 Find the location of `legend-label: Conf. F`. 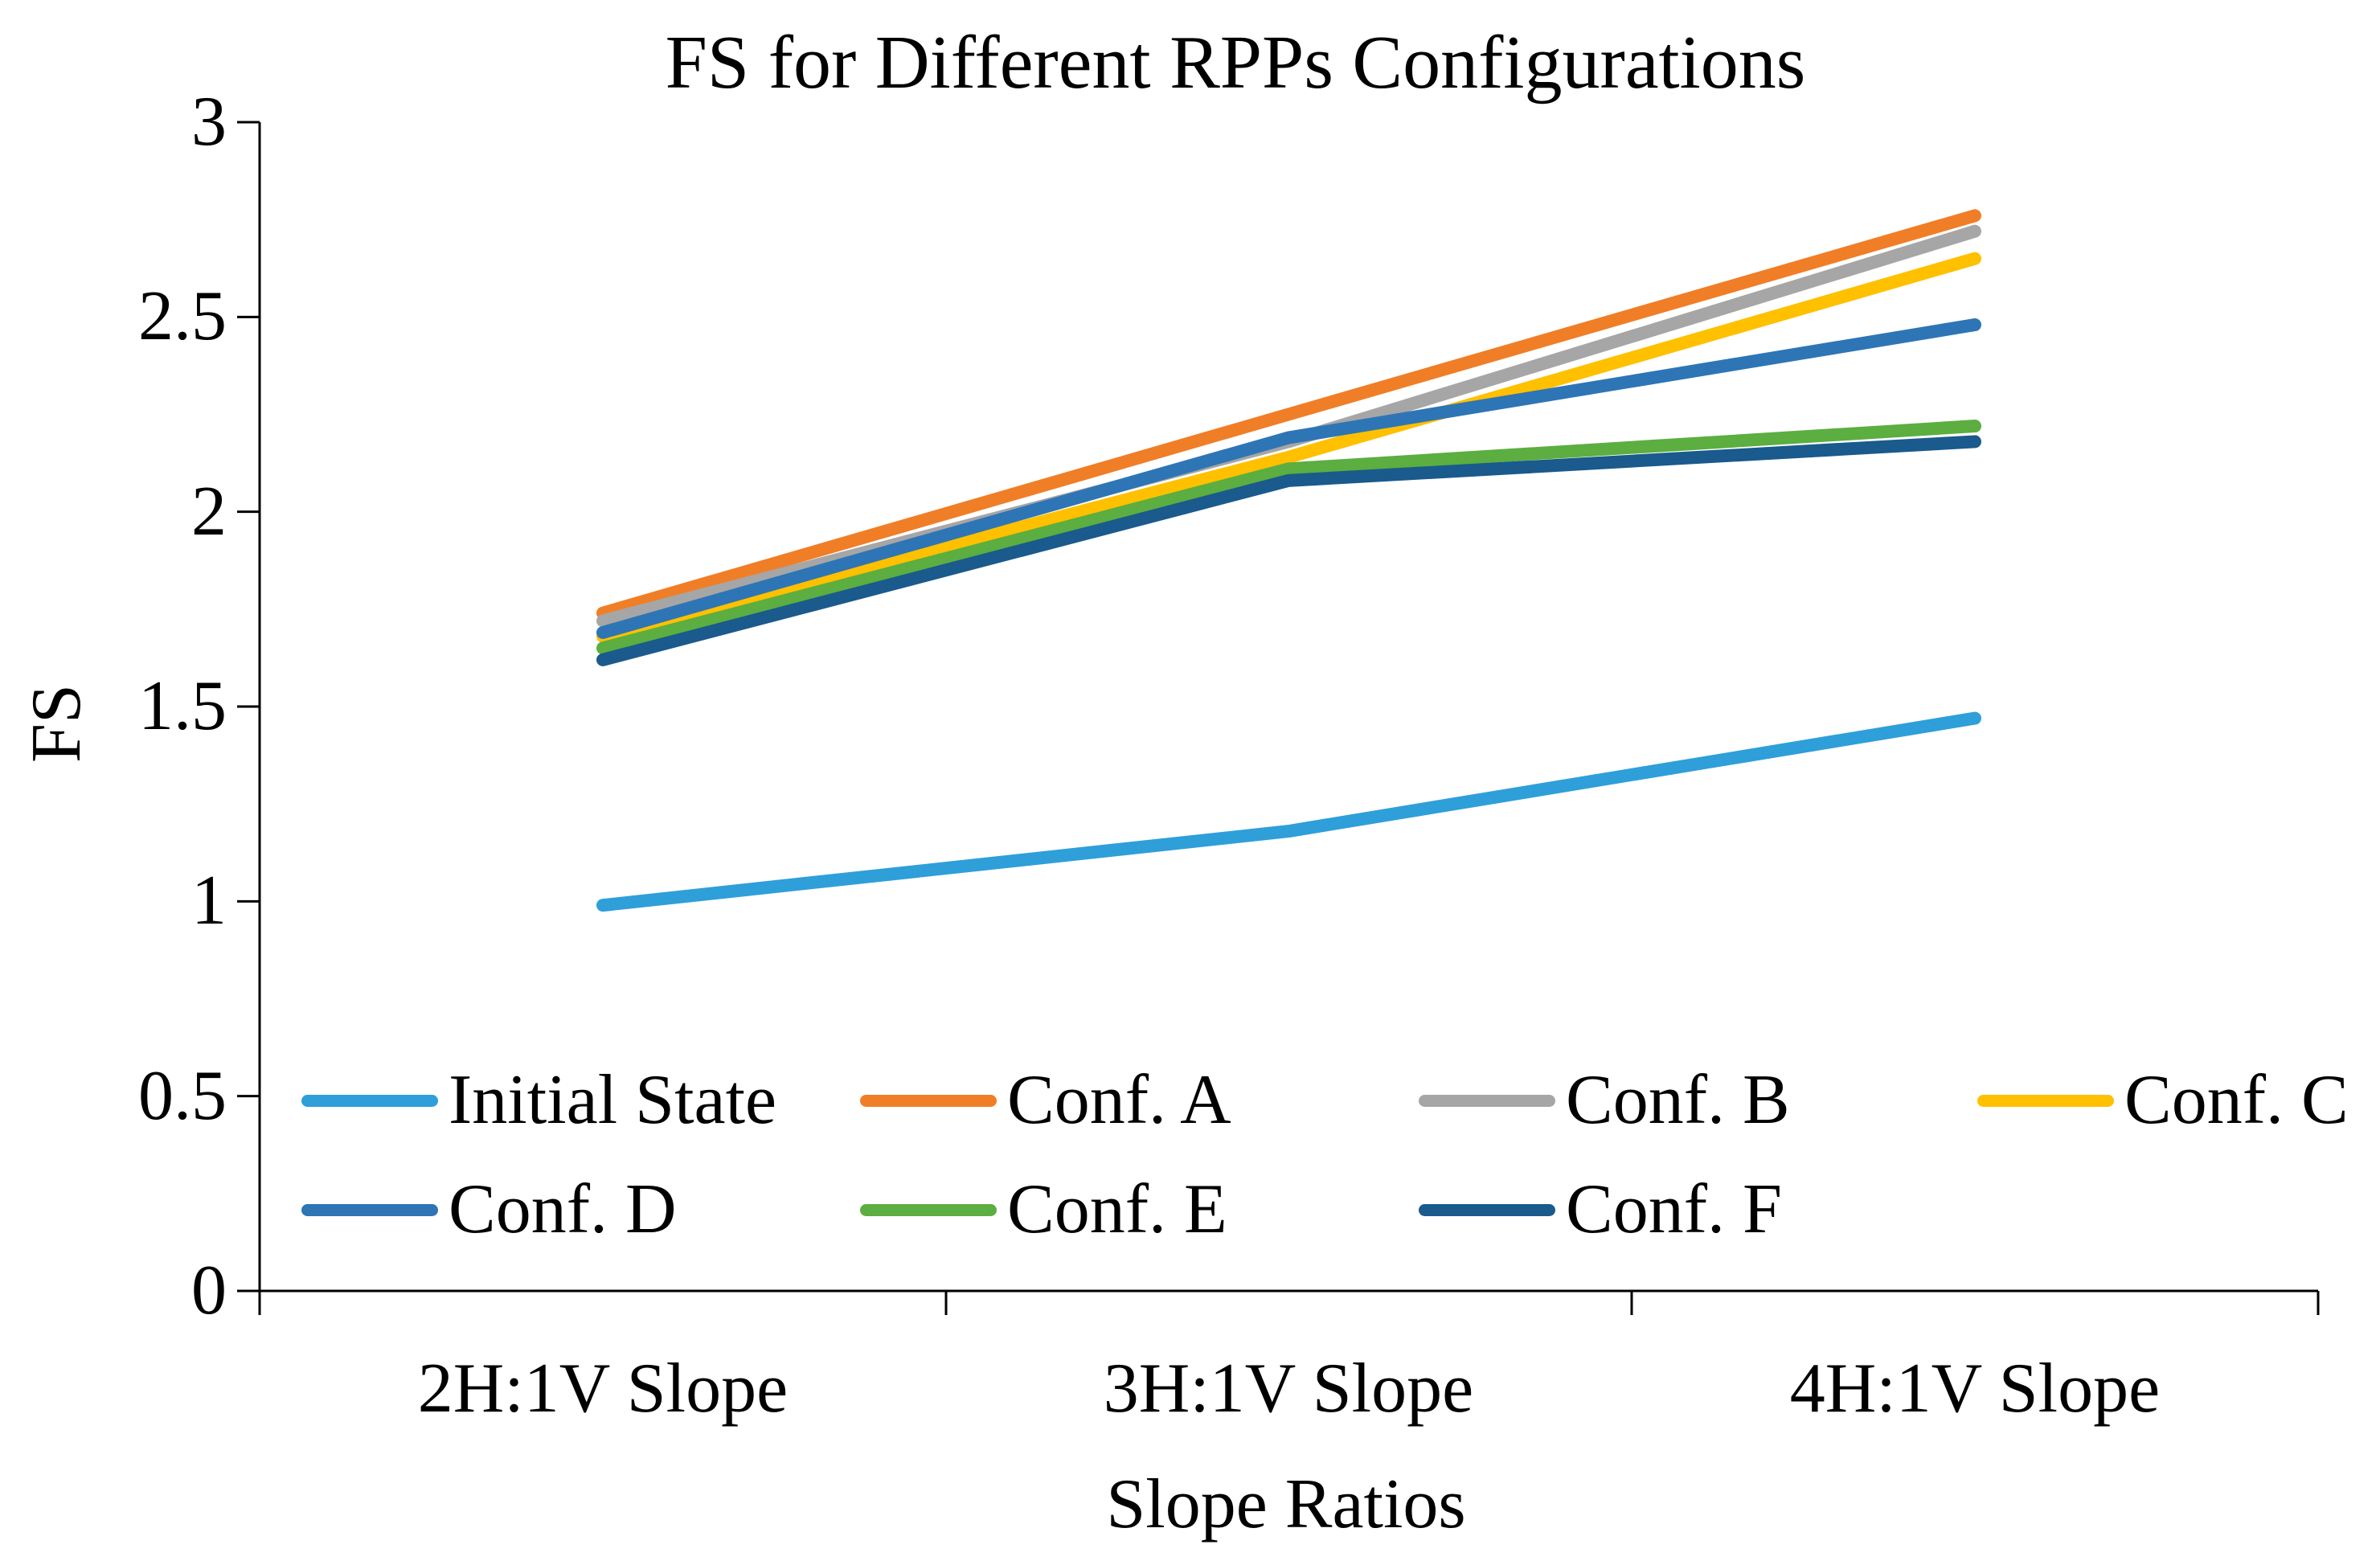

legend-label: Conf. F is located at coordinates (1674, 1209).